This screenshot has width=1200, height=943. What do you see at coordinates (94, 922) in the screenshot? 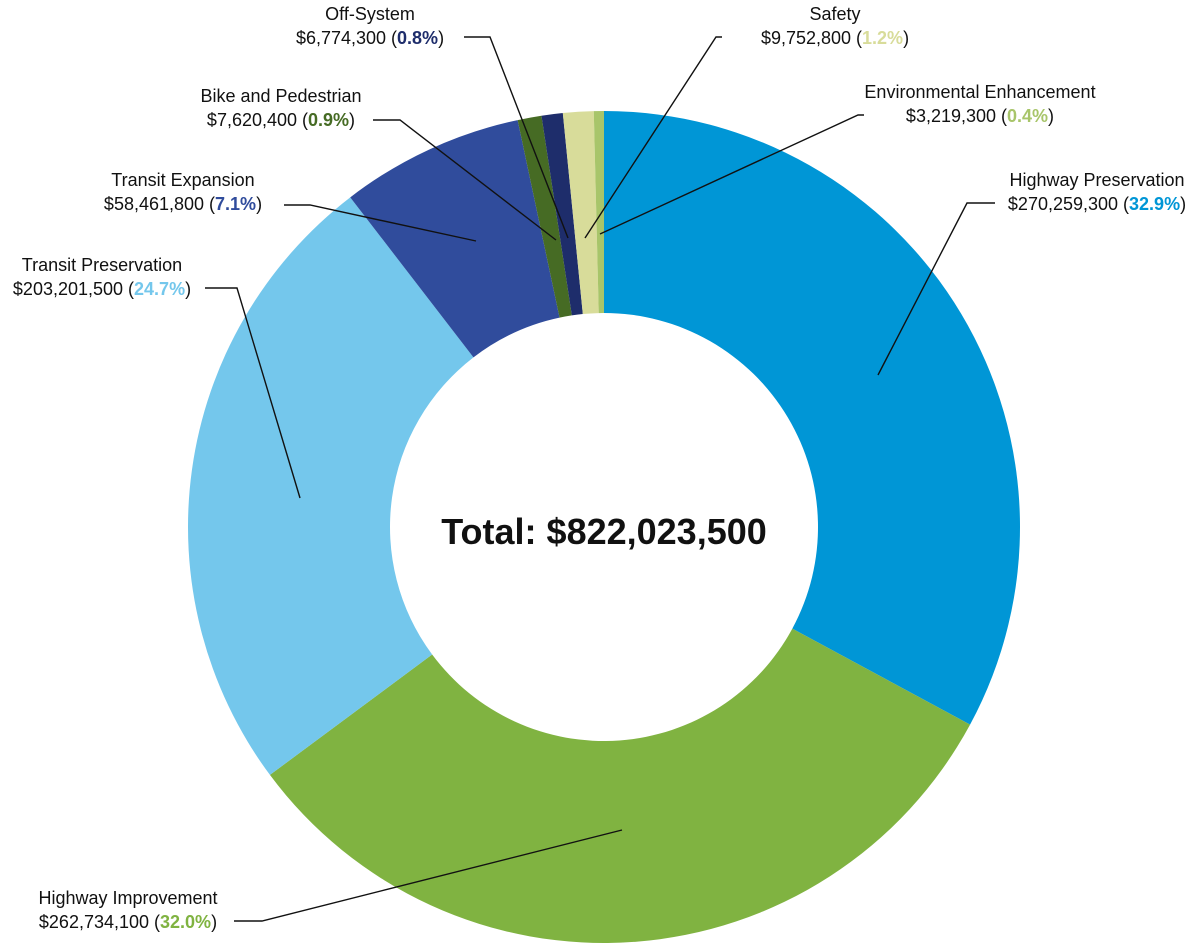
I see `slice-amount: $262,734,100` at bounding box center [94, 922].